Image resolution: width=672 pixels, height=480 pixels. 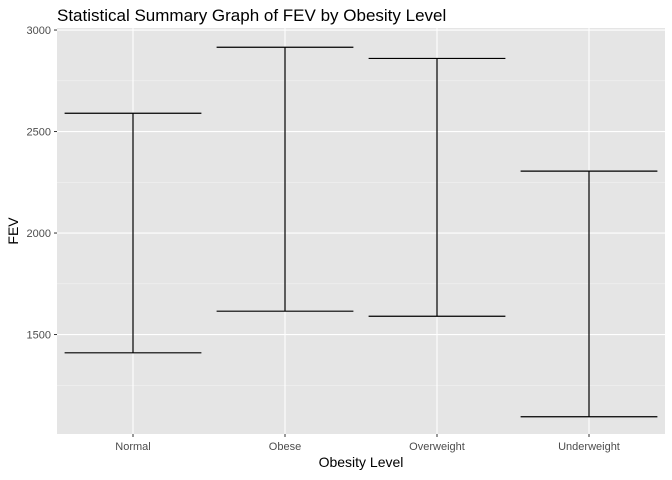 I want to click on errorbar-normal, so click(x=133, y=233).